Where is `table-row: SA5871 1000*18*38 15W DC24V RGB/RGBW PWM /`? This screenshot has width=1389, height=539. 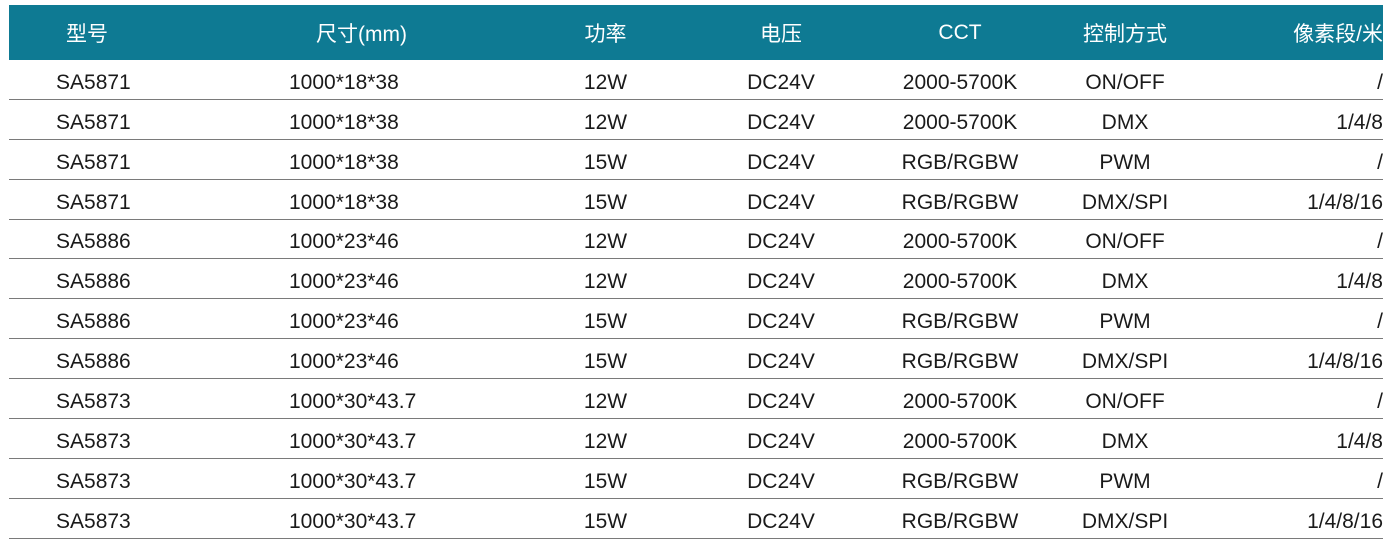
table-row: SA5871 1000*18*38 15W DC24V RGB/RGBW PWM / is located at coordinates (696, 160).